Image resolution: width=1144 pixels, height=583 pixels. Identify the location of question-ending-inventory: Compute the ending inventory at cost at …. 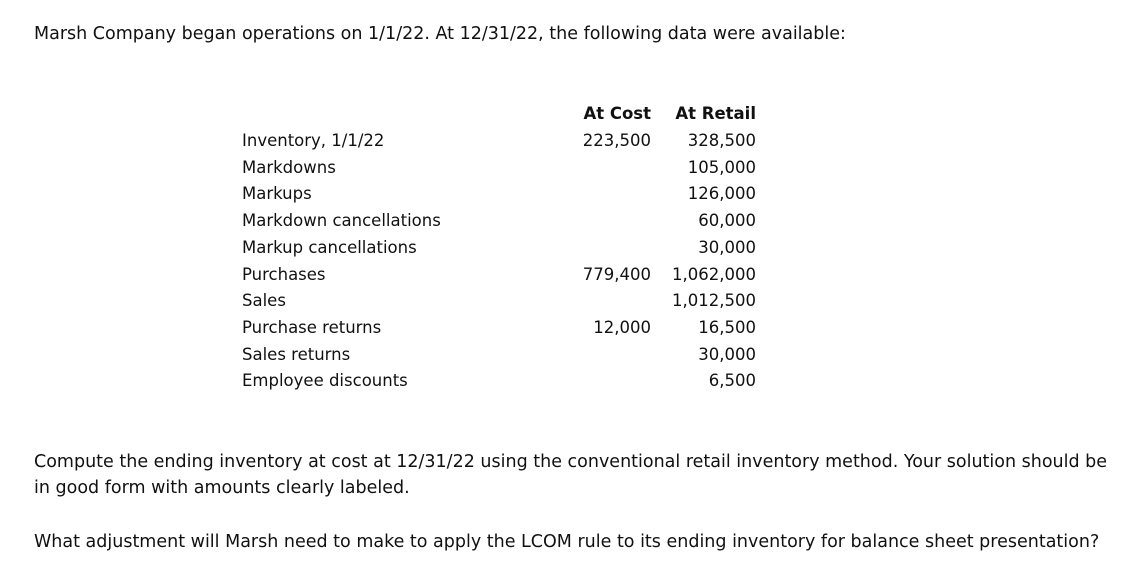
(571, 475).